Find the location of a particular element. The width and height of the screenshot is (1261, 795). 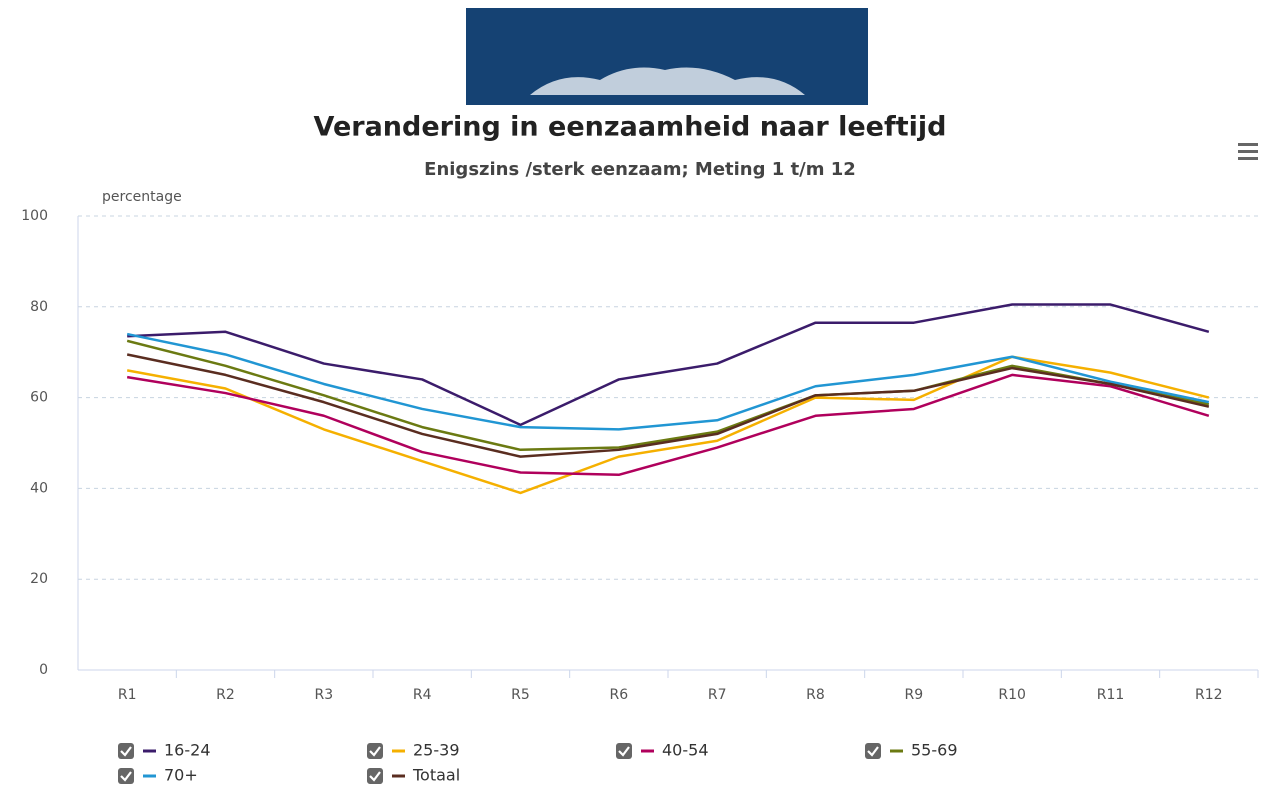

legend-item: 55-69 is located at coordinates (911, 750).